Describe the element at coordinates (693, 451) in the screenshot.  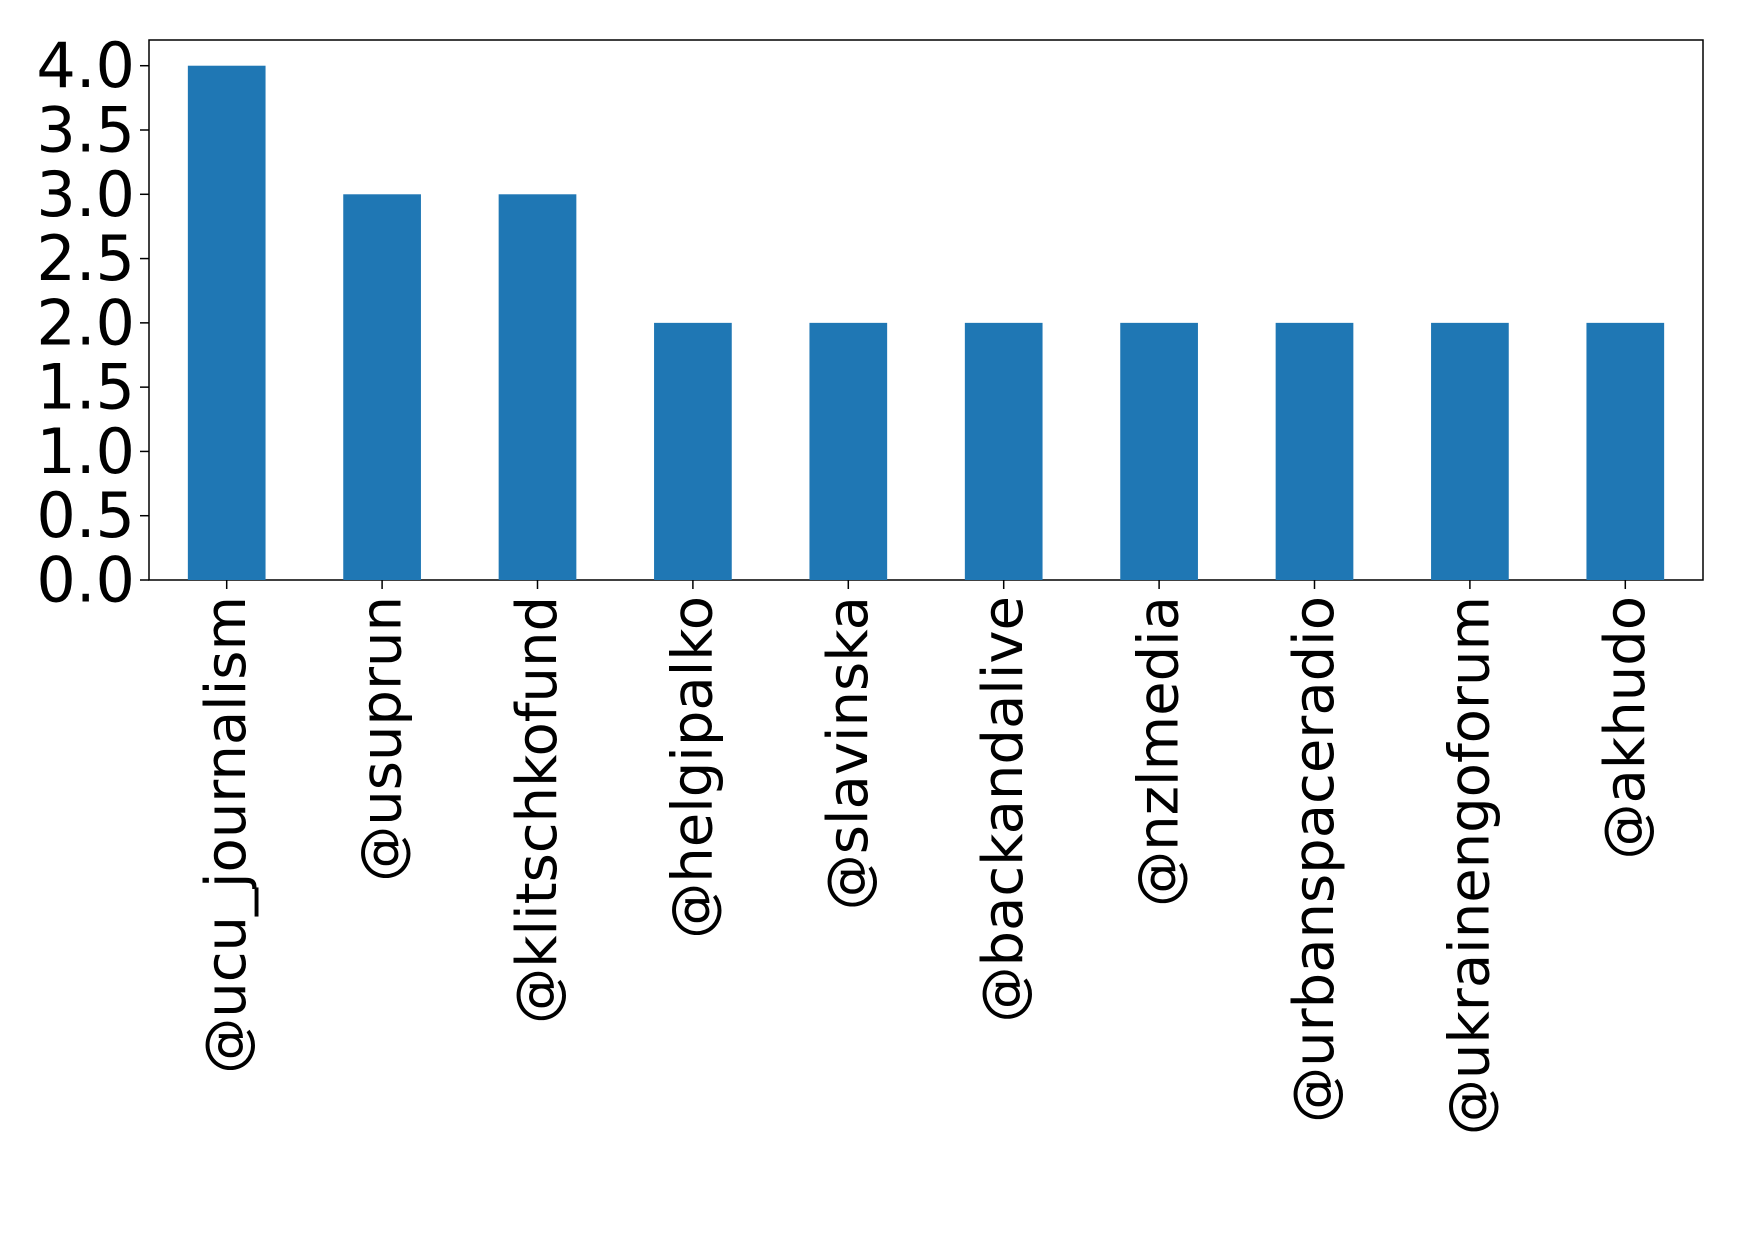
I see `bar-helgipalko` at that location.